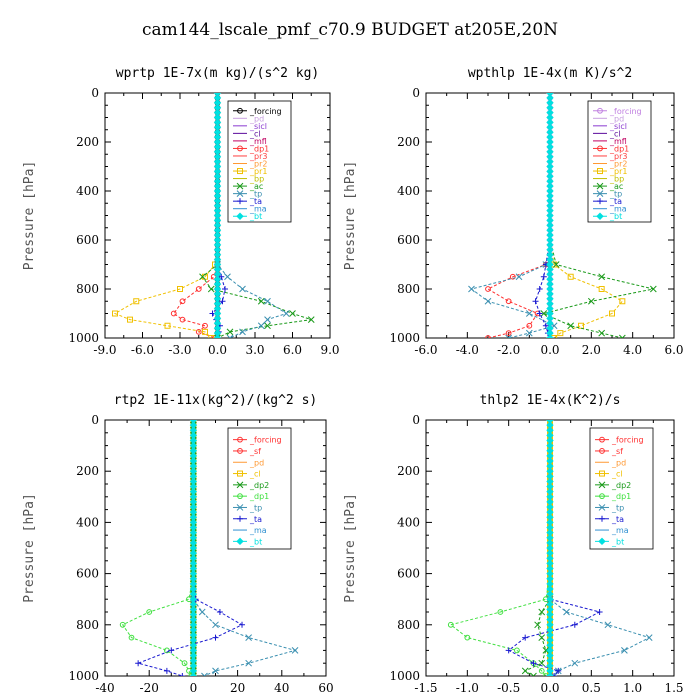  What do you see at coordinates (408, 522) in the screenshot?
I see `y-tick-label: 400` at bounding box center [408, 522].